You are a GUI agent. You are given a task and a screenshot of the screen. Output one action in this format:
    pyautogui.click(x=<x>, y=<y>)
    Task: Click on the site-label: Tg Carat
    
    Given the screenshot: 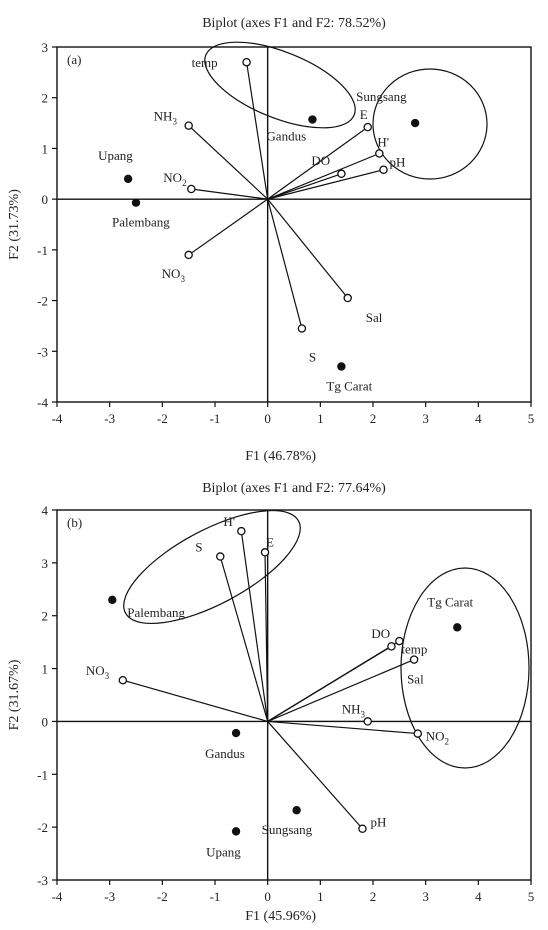 What is the action you would take?
    pyautogui.click(x=349, y=386)
    